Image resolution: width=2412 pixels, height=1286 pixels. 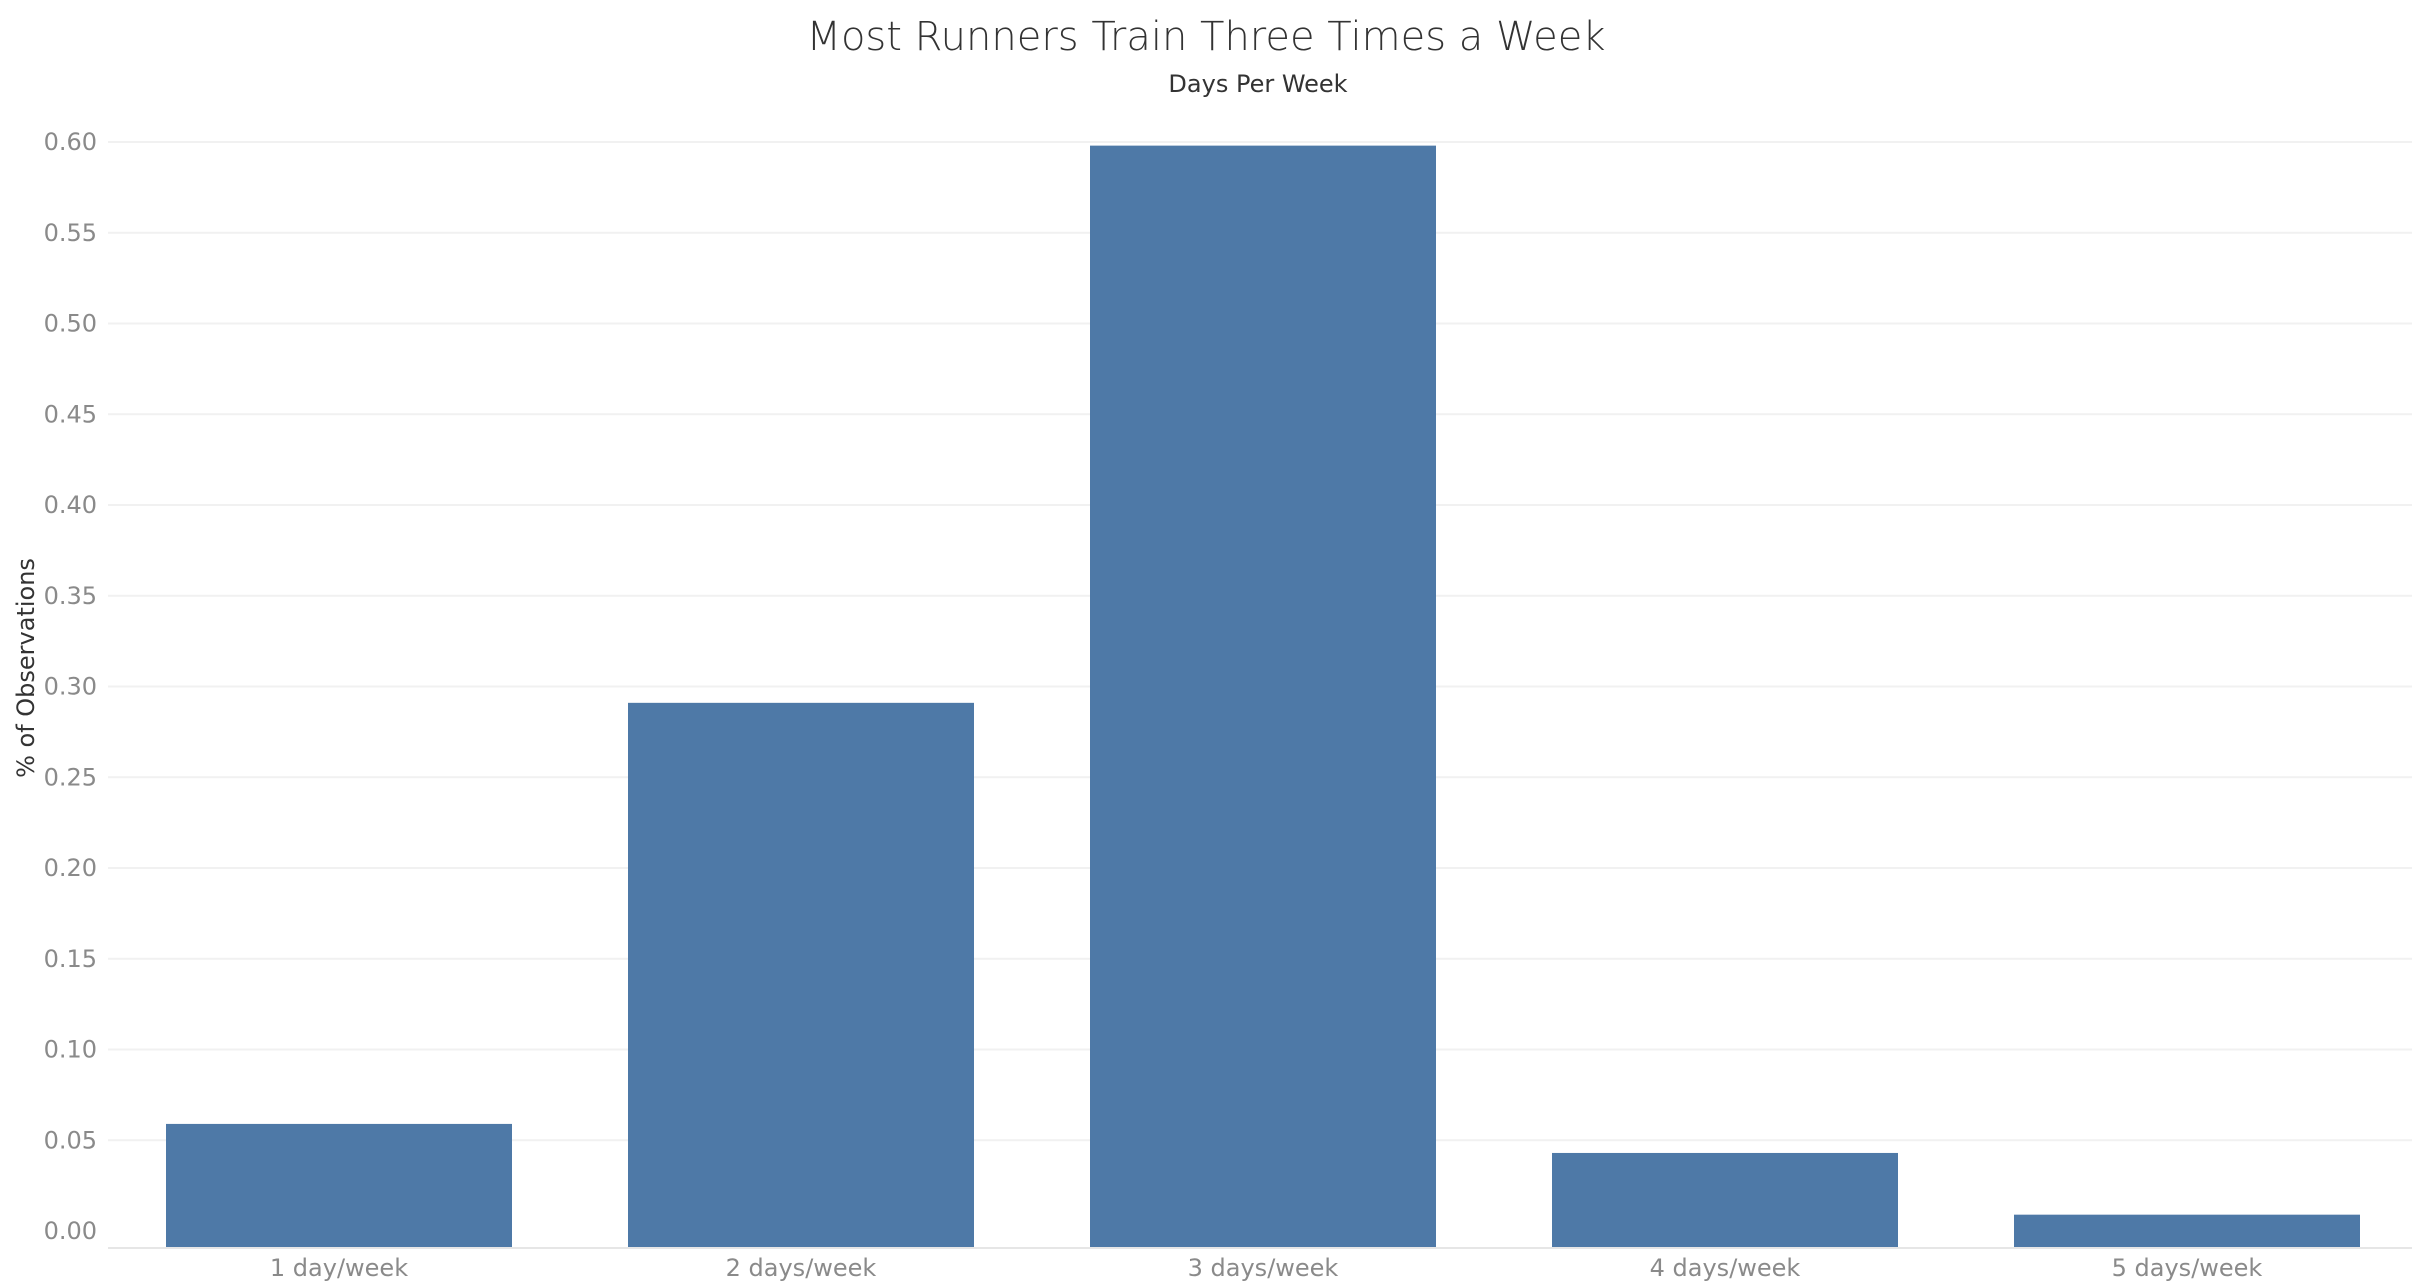 What do you see at coordinates (1205, 37) in the screenshot?
I see `chart-title: Most Runners Train Three Times a Week` at bounding box center [1205, 37].